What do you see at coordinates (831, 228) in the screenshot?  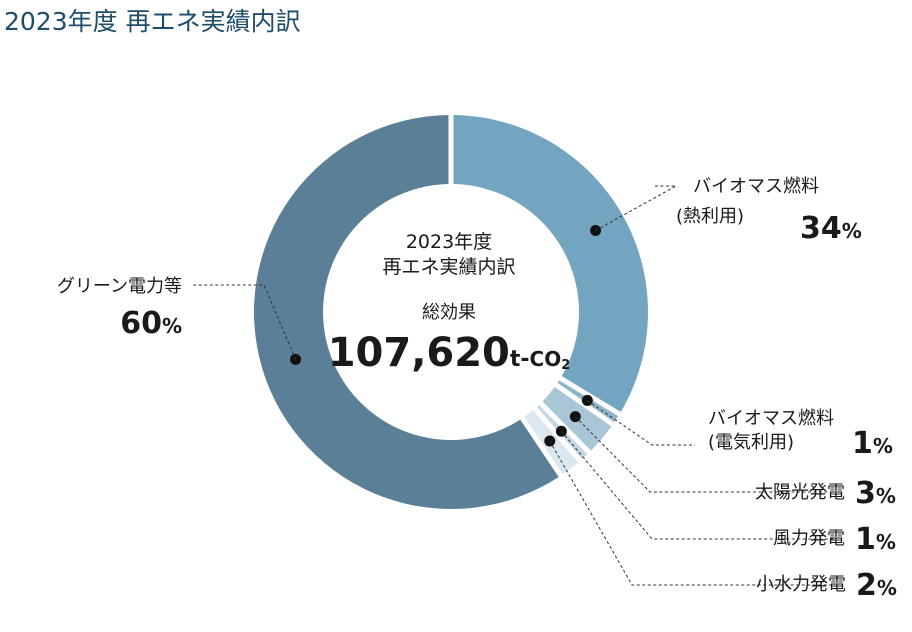 I see `slice-percent: 34%` at bounding box center [831, 228].